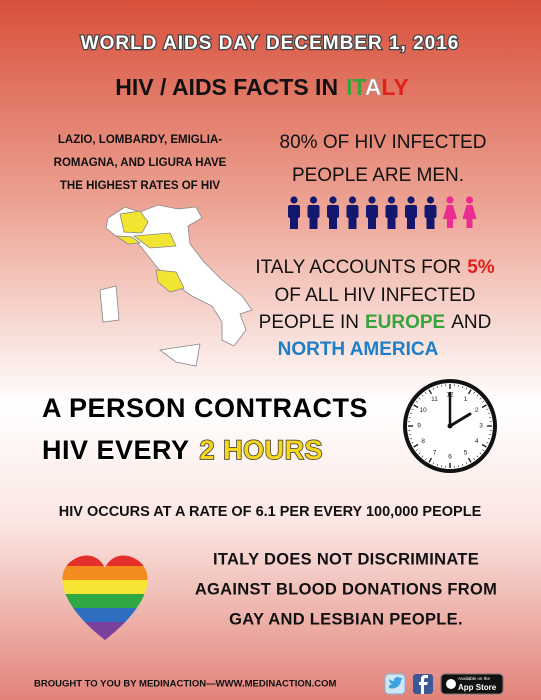 The height and width of the screenshot is (700, 541). I want to click on event-title: WORLD AIDS DAY DECEMBER 1, 2016, so click(270, 43).